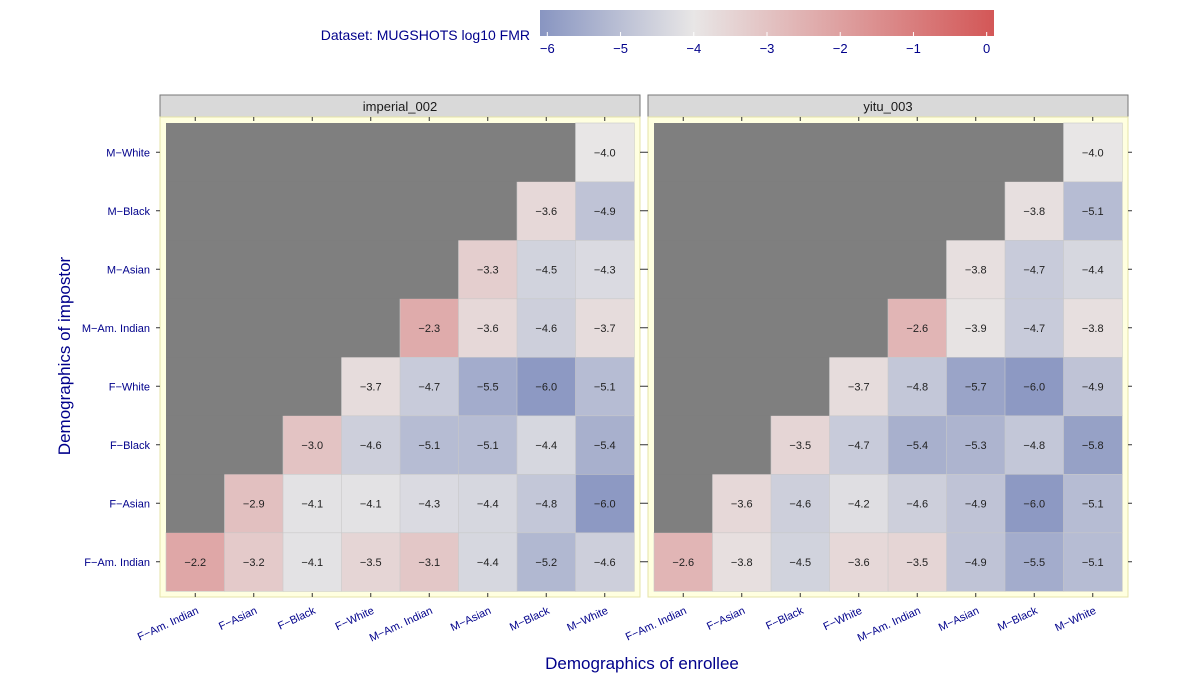 Image resolution: width=1178 pixels, height=689 pixels. I want to click on x-axis-title: Demographics of enrollee, so click(642, 663).